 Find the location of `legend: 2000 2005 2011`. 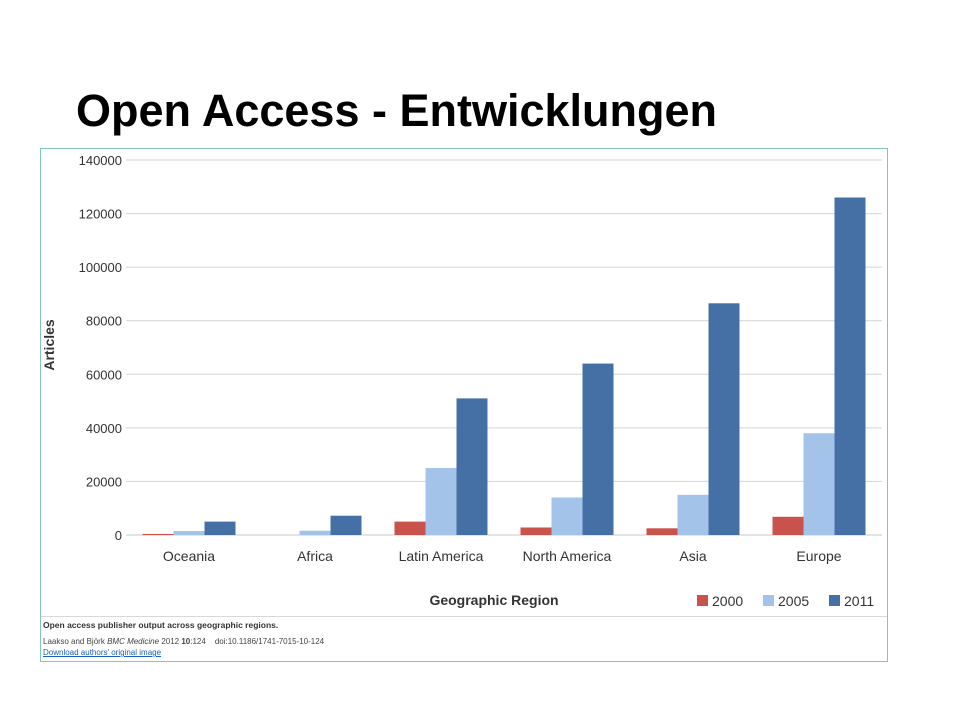

legend: 2000 2005 2011 is located at coordinates (785, 601).